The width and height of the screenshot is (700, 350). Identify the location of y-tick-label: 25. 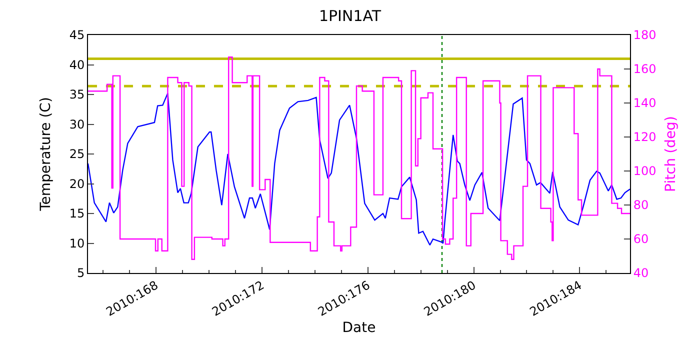
(77, 154).